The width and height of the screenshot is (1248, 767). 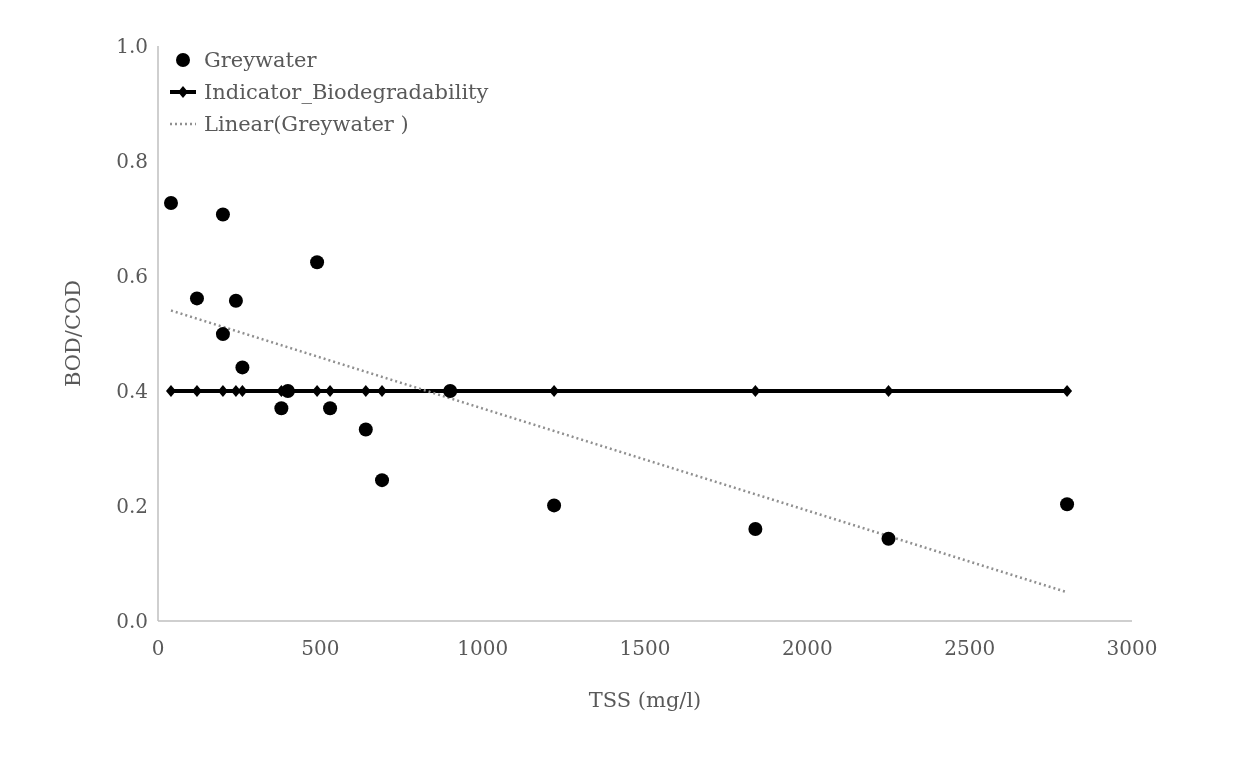 What do you see at coordinates (645, 648) in the screenshot?
I see `x-tick-label: 1500` at bounding box center [645, 648].